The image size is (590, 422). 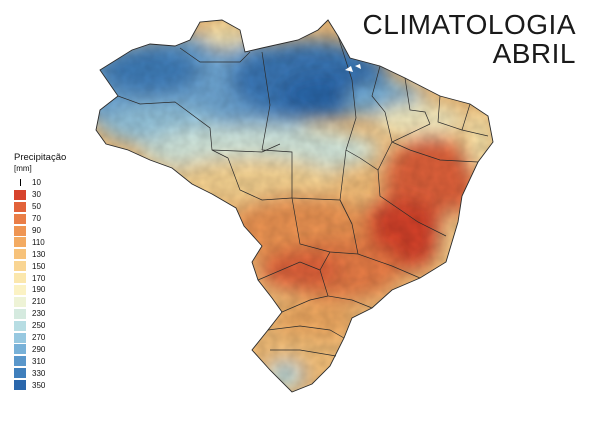 I want to click on legend-item: 170, so click(x=40, y=278).